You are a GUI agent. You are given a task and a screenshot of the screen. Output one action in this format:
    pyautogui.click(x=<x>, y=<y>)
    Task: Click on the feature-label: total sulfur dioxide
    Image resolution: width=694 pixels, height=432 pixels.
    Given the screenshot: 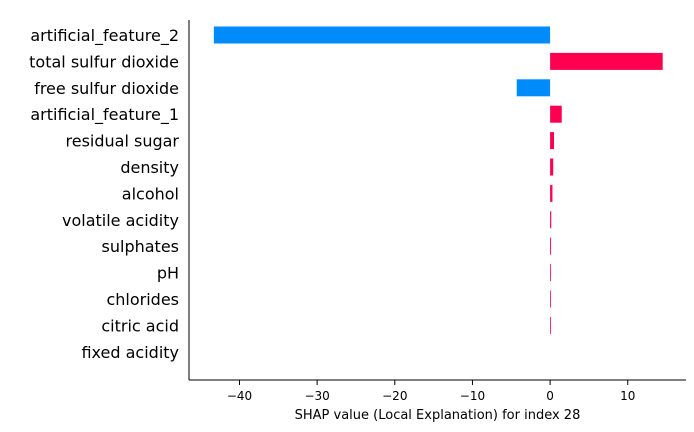 What is the action you would take?
    pyautogui.click(x=104, y=61)
    